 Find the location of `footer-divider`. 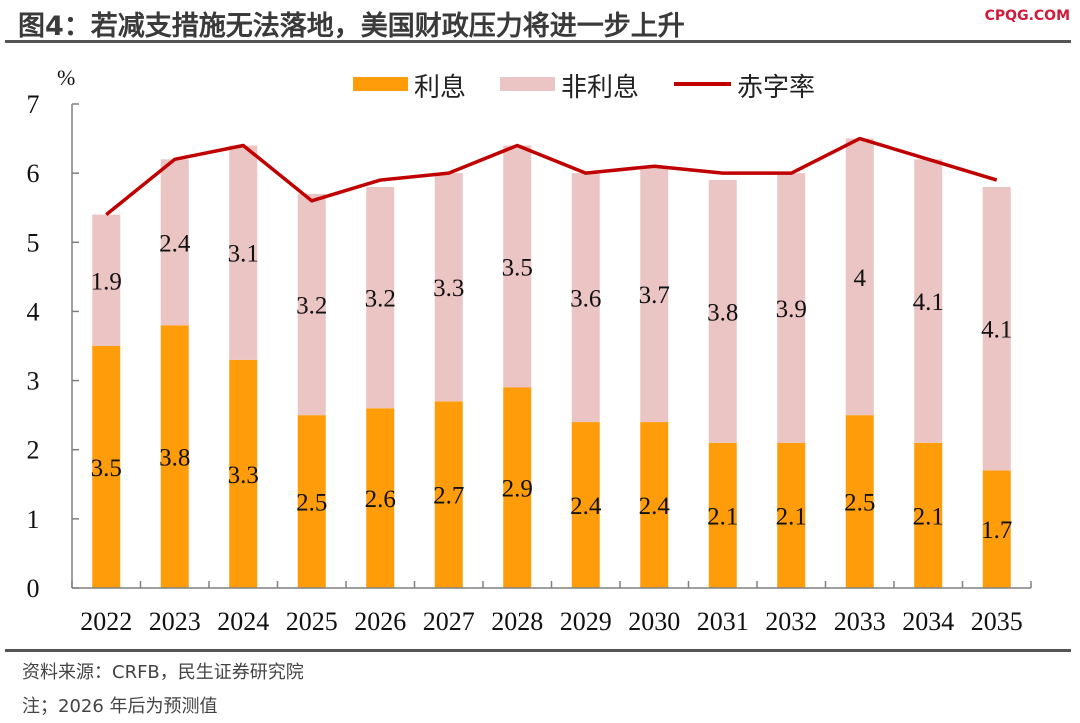

footer-divider is located at coordinates (538, 650).